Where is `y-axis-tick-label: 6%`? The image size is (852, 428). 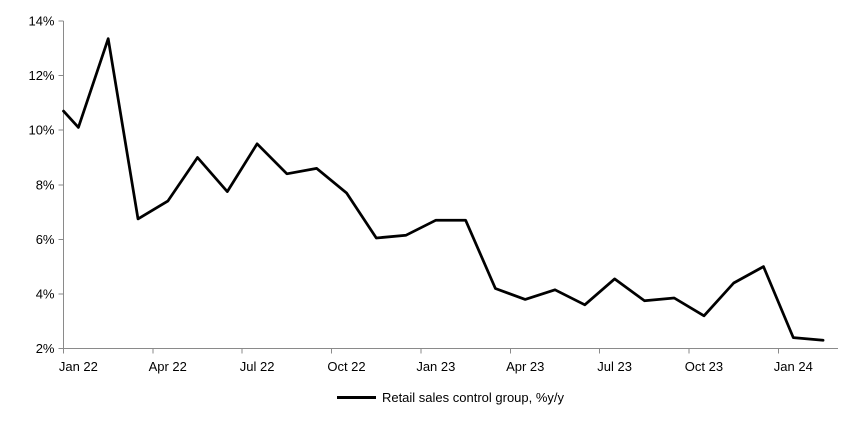
y-axis-tick-label: 6% is located at coordinates (45, 239).